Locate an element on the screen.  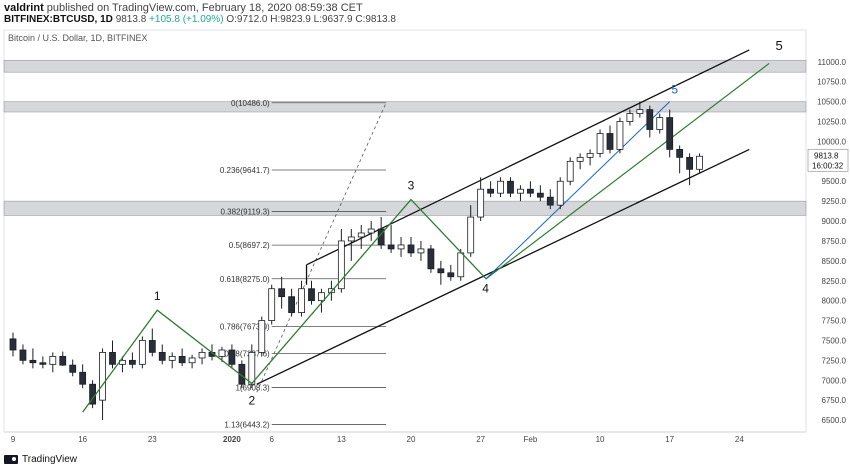
footer-brand: TradingView is located at coordinates (50, 459).